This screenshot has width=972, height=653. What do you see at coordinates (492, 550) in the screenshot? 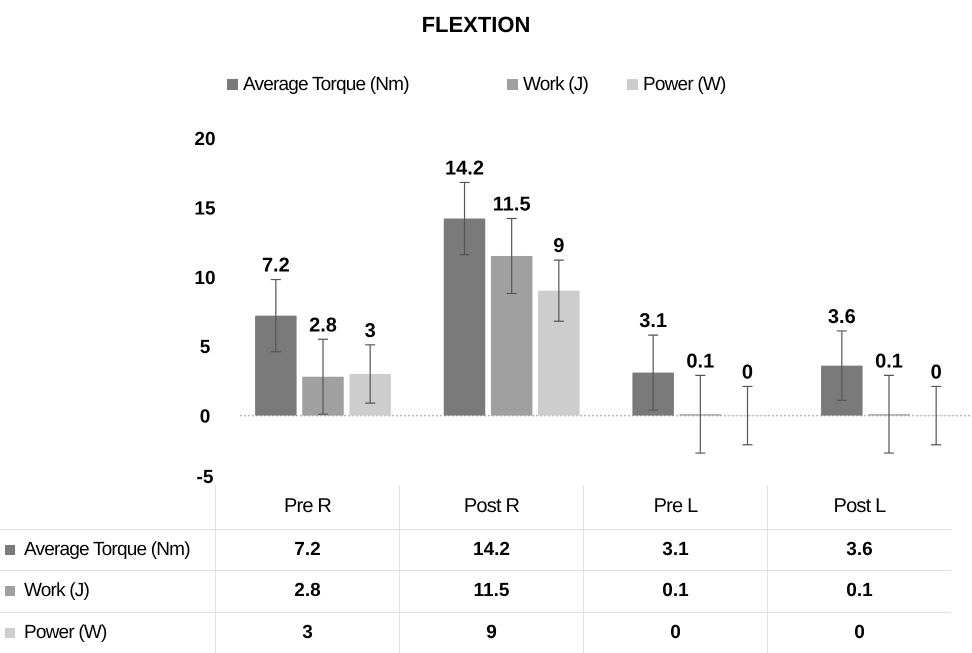
I see `data-label: 14.2` at bounding box center [492, 550].